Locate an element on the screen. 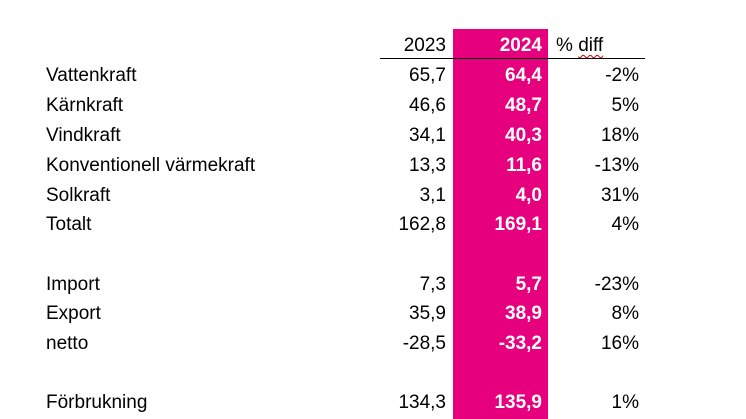  value-diff: -13% is located at coordinates (616, 165).